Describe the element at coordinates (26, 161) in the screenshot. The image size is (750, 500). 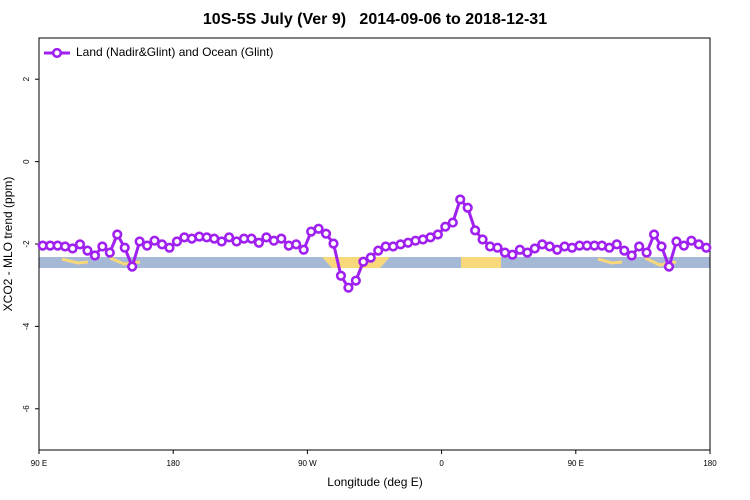
I see `y-tick-label: 0` at that location.